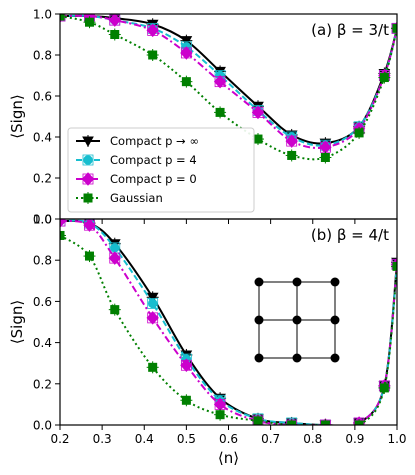 The width and height of the screenshot is (415, 475). I want to click on legend-box, so click(161, 170).